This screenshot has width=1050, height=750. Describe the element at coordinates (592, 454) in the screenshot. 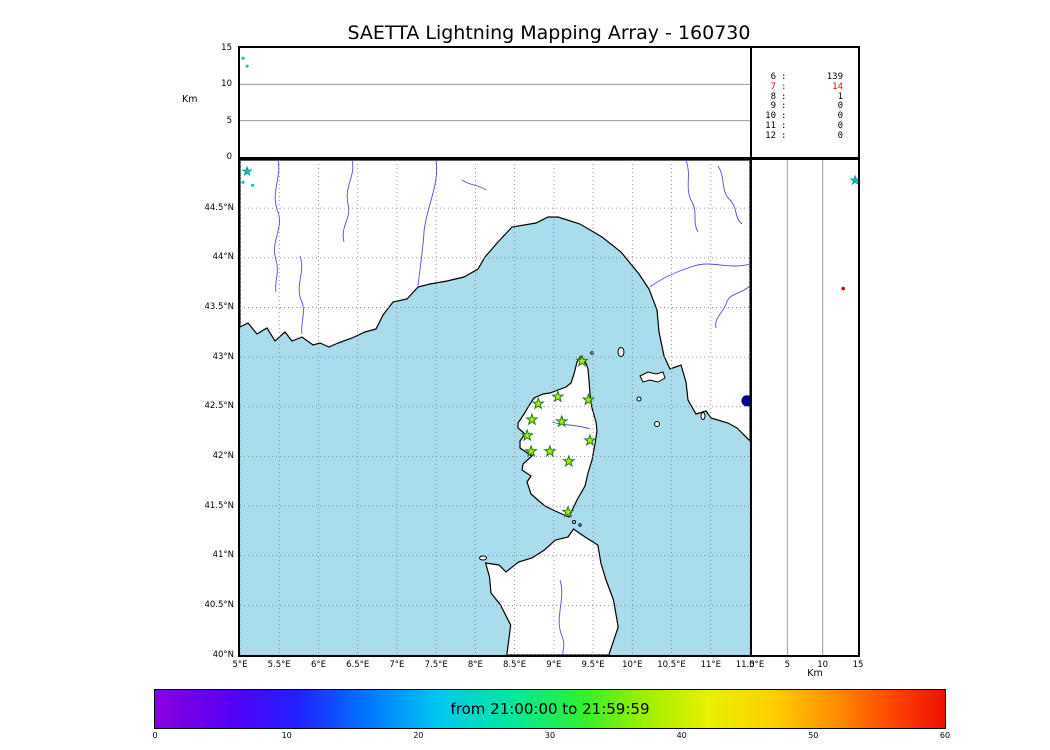

I see `small-islands` at that location.